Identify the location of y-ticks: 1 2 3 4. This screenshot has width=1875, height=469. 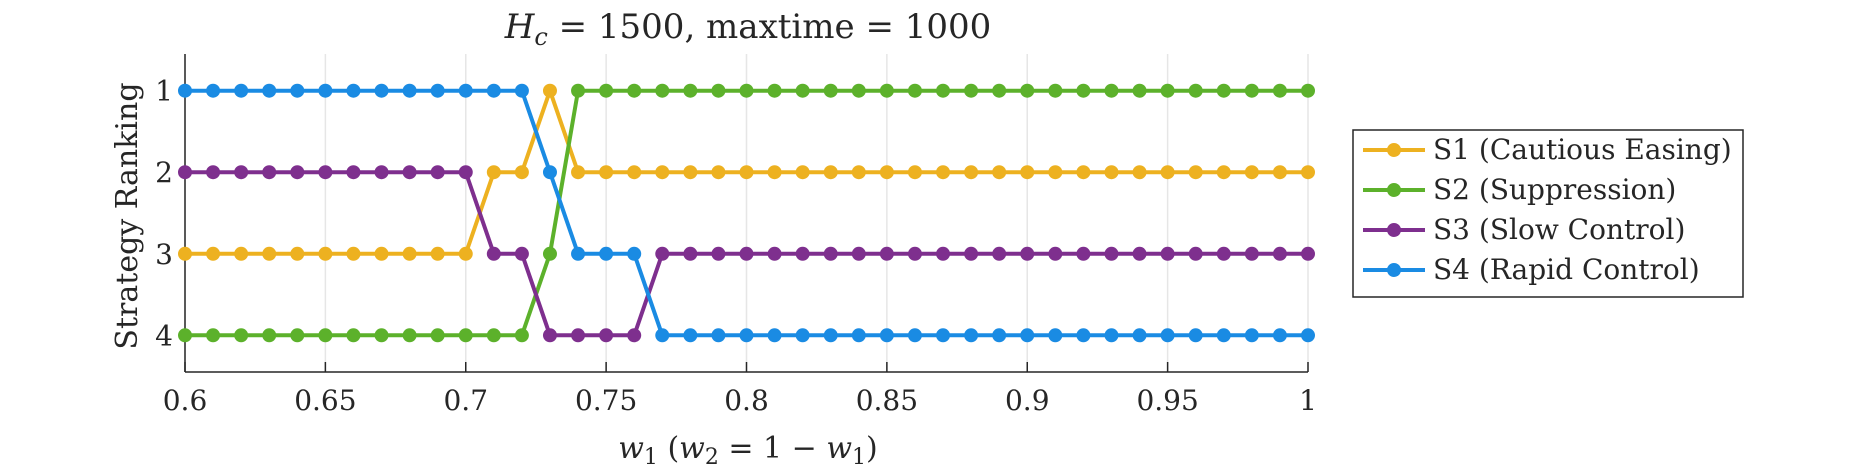
(175, 213).